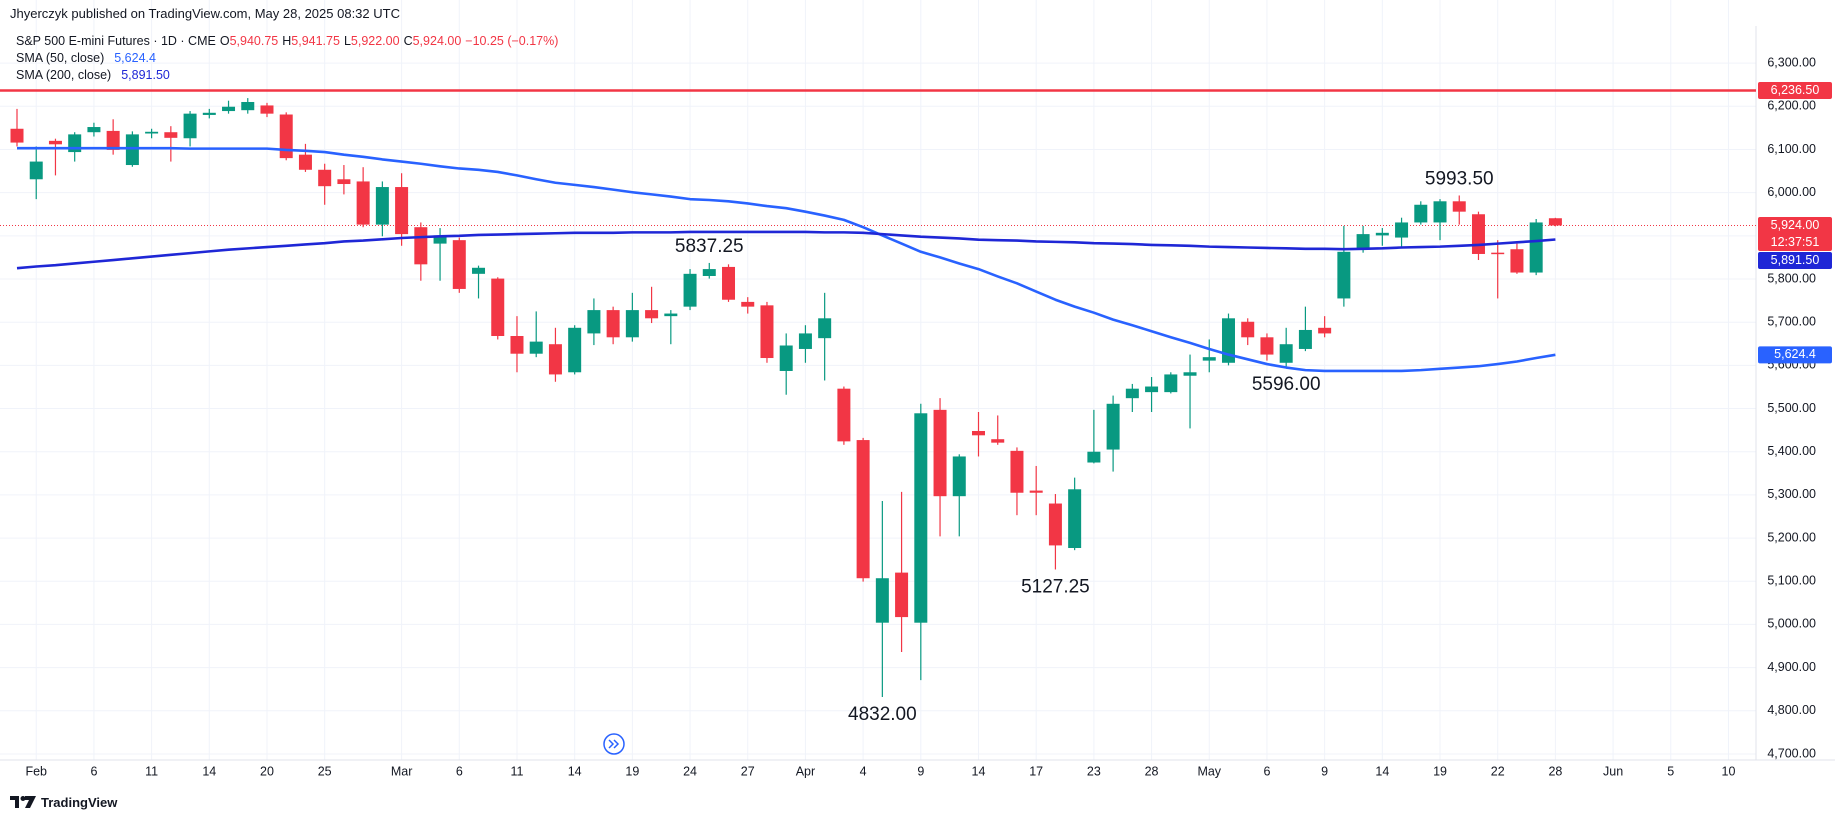 The image size is (1835, 820). I want to click on symbol-title: S&P 500 E-mini Futures · 1D · CME, so click(116, 41).